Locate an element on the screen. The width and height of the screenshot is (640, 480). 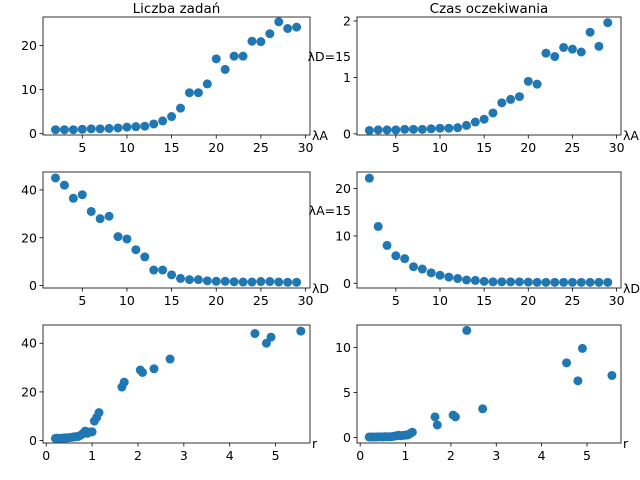
x-tick-label: 30 is located at coordinates (617, 300).